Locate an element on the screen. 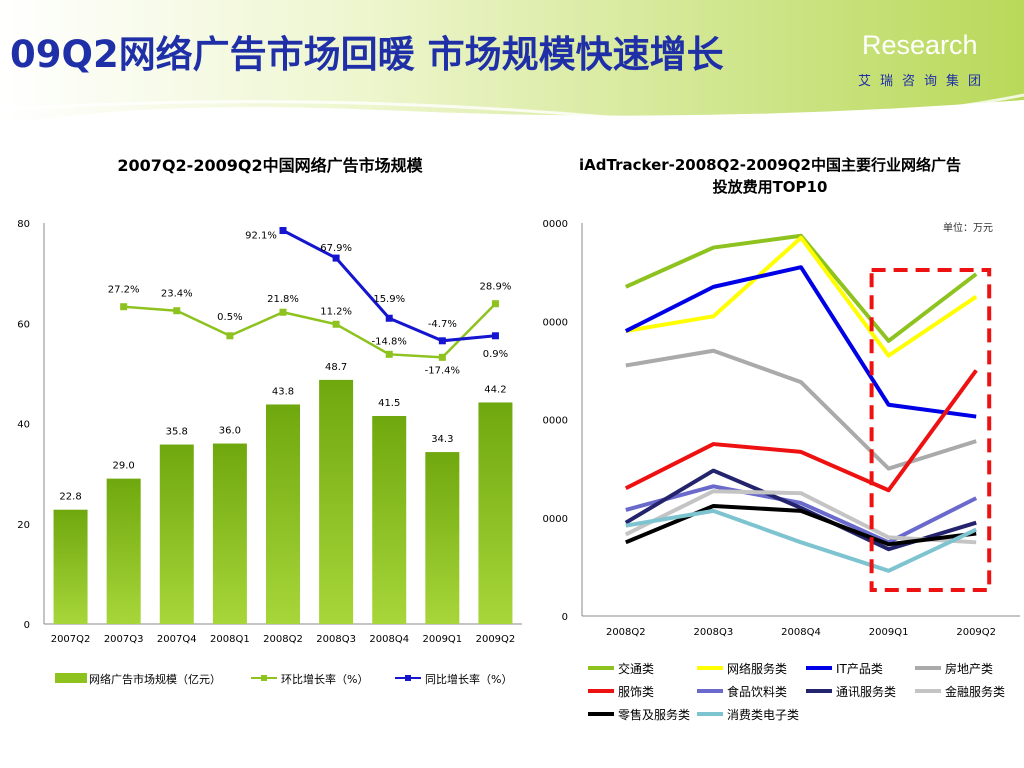  qoq-value-label: 28.9% is located at coordinates (496, 287).